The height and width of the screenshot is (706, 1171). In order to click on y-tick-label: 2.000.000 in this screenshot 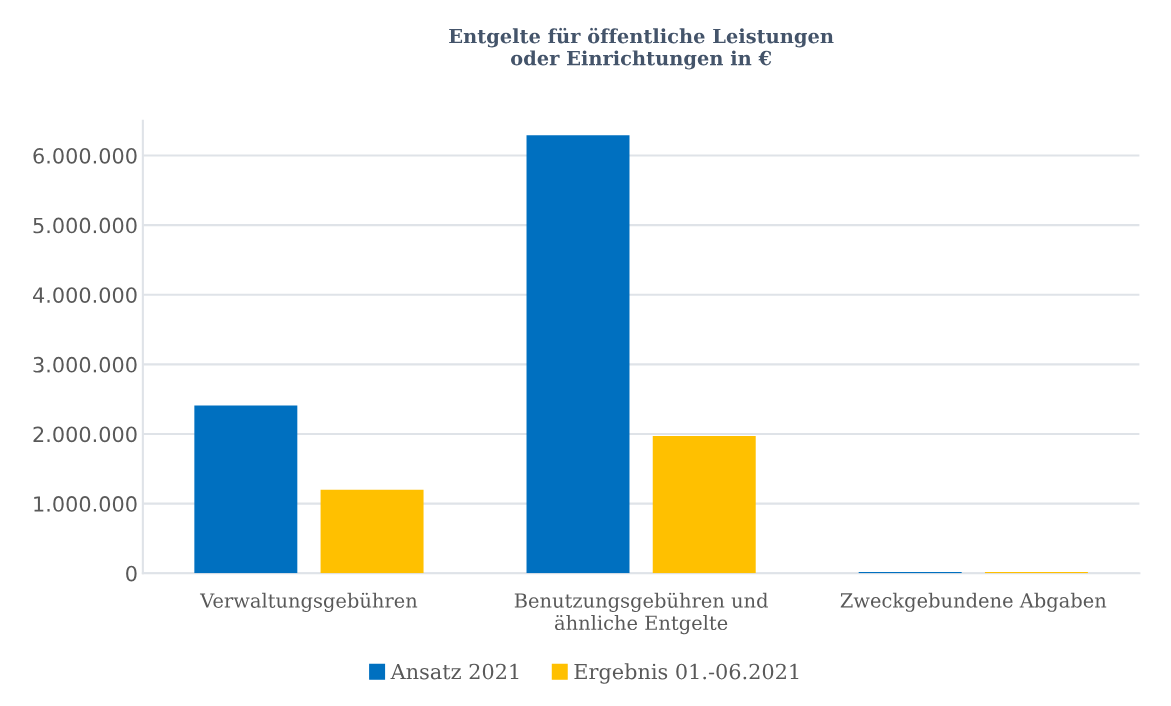, I will do `click(85, 434)`.